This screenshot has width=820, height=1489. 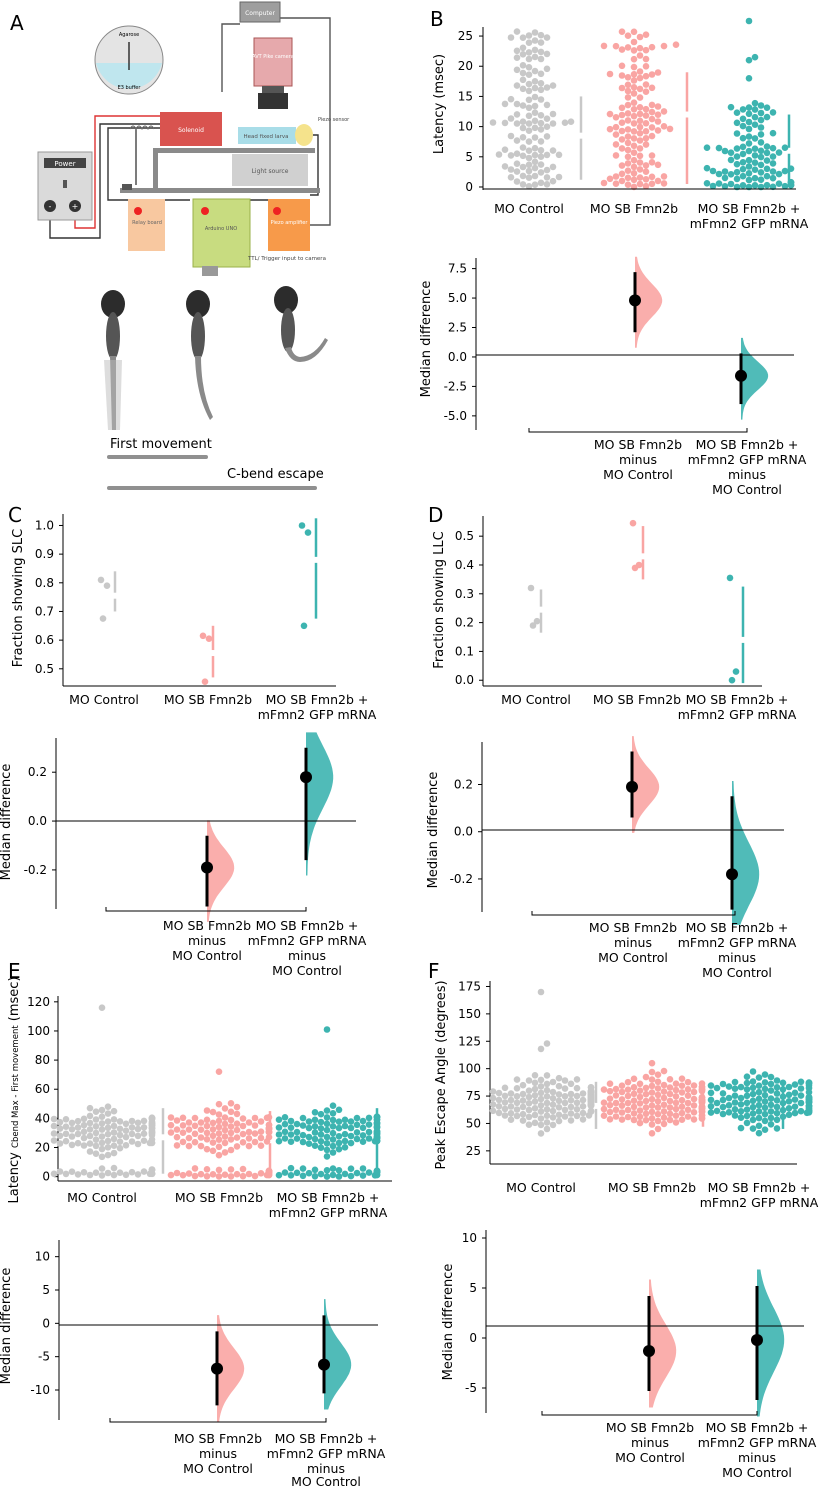 What do you see at coordinates (638, 430) in the screenshot?
I see `panel-b-diff-x-axis` at bounding box center [638, 430].